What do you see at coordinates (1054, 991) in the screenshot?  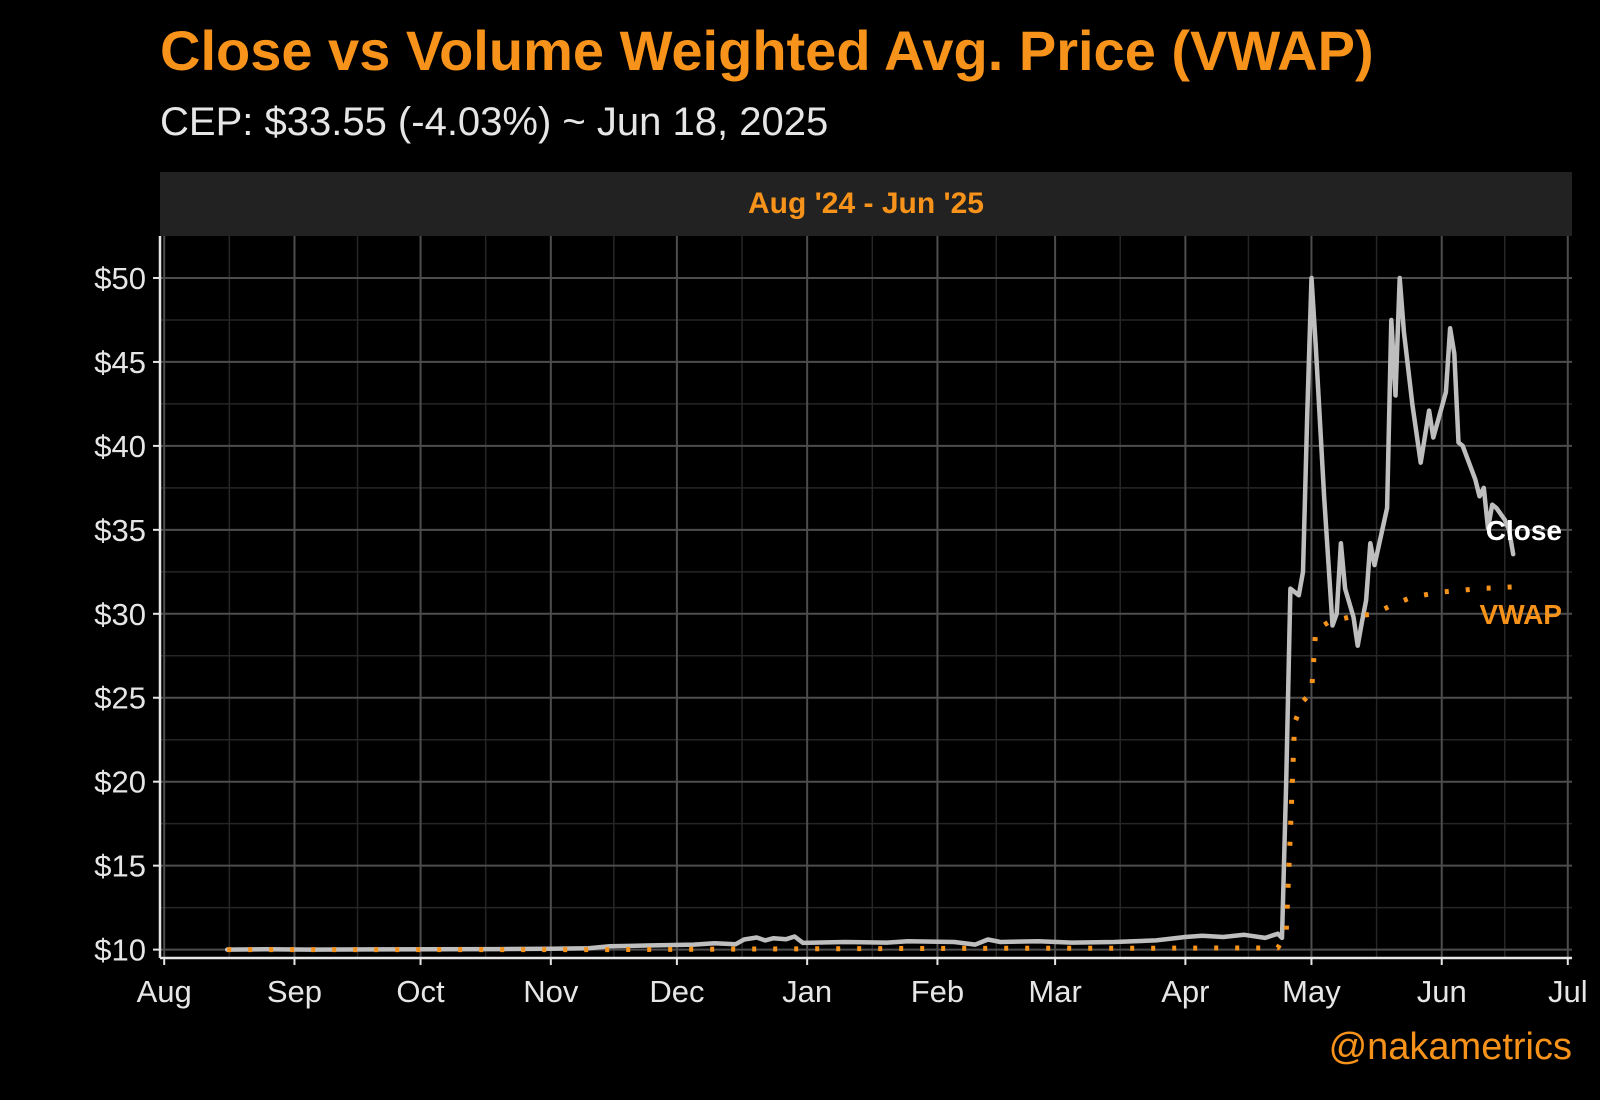 I see `x-tick-label: Mar` at bounding box center [1054, 991].